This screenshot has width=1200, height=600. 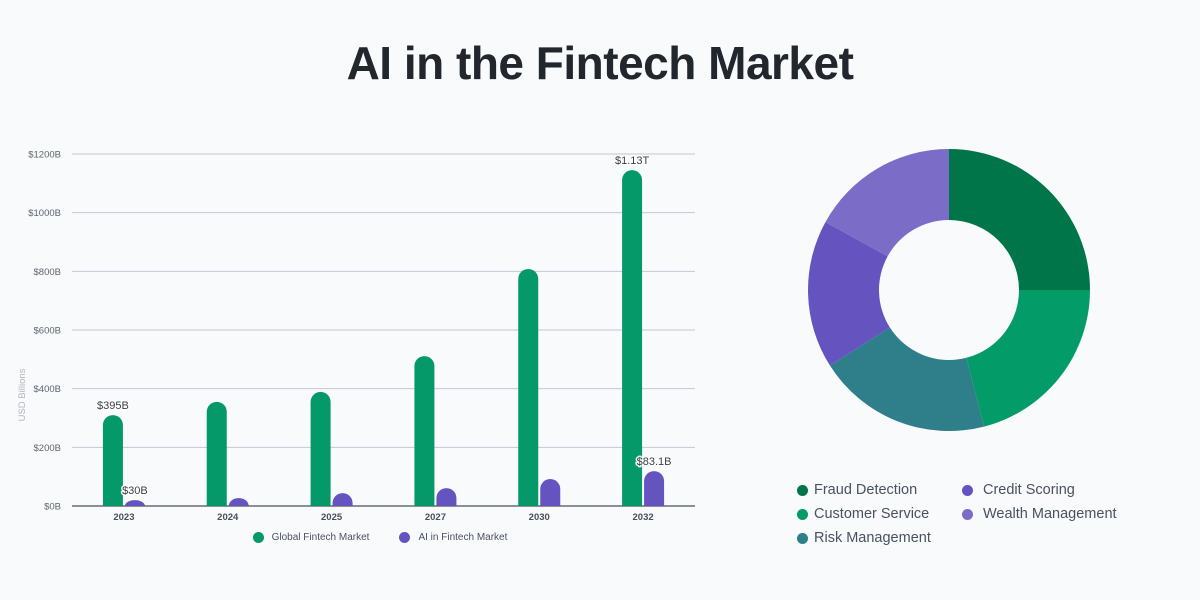 I want to click on x-tick-label: 2032, so click(x=643, y=517).